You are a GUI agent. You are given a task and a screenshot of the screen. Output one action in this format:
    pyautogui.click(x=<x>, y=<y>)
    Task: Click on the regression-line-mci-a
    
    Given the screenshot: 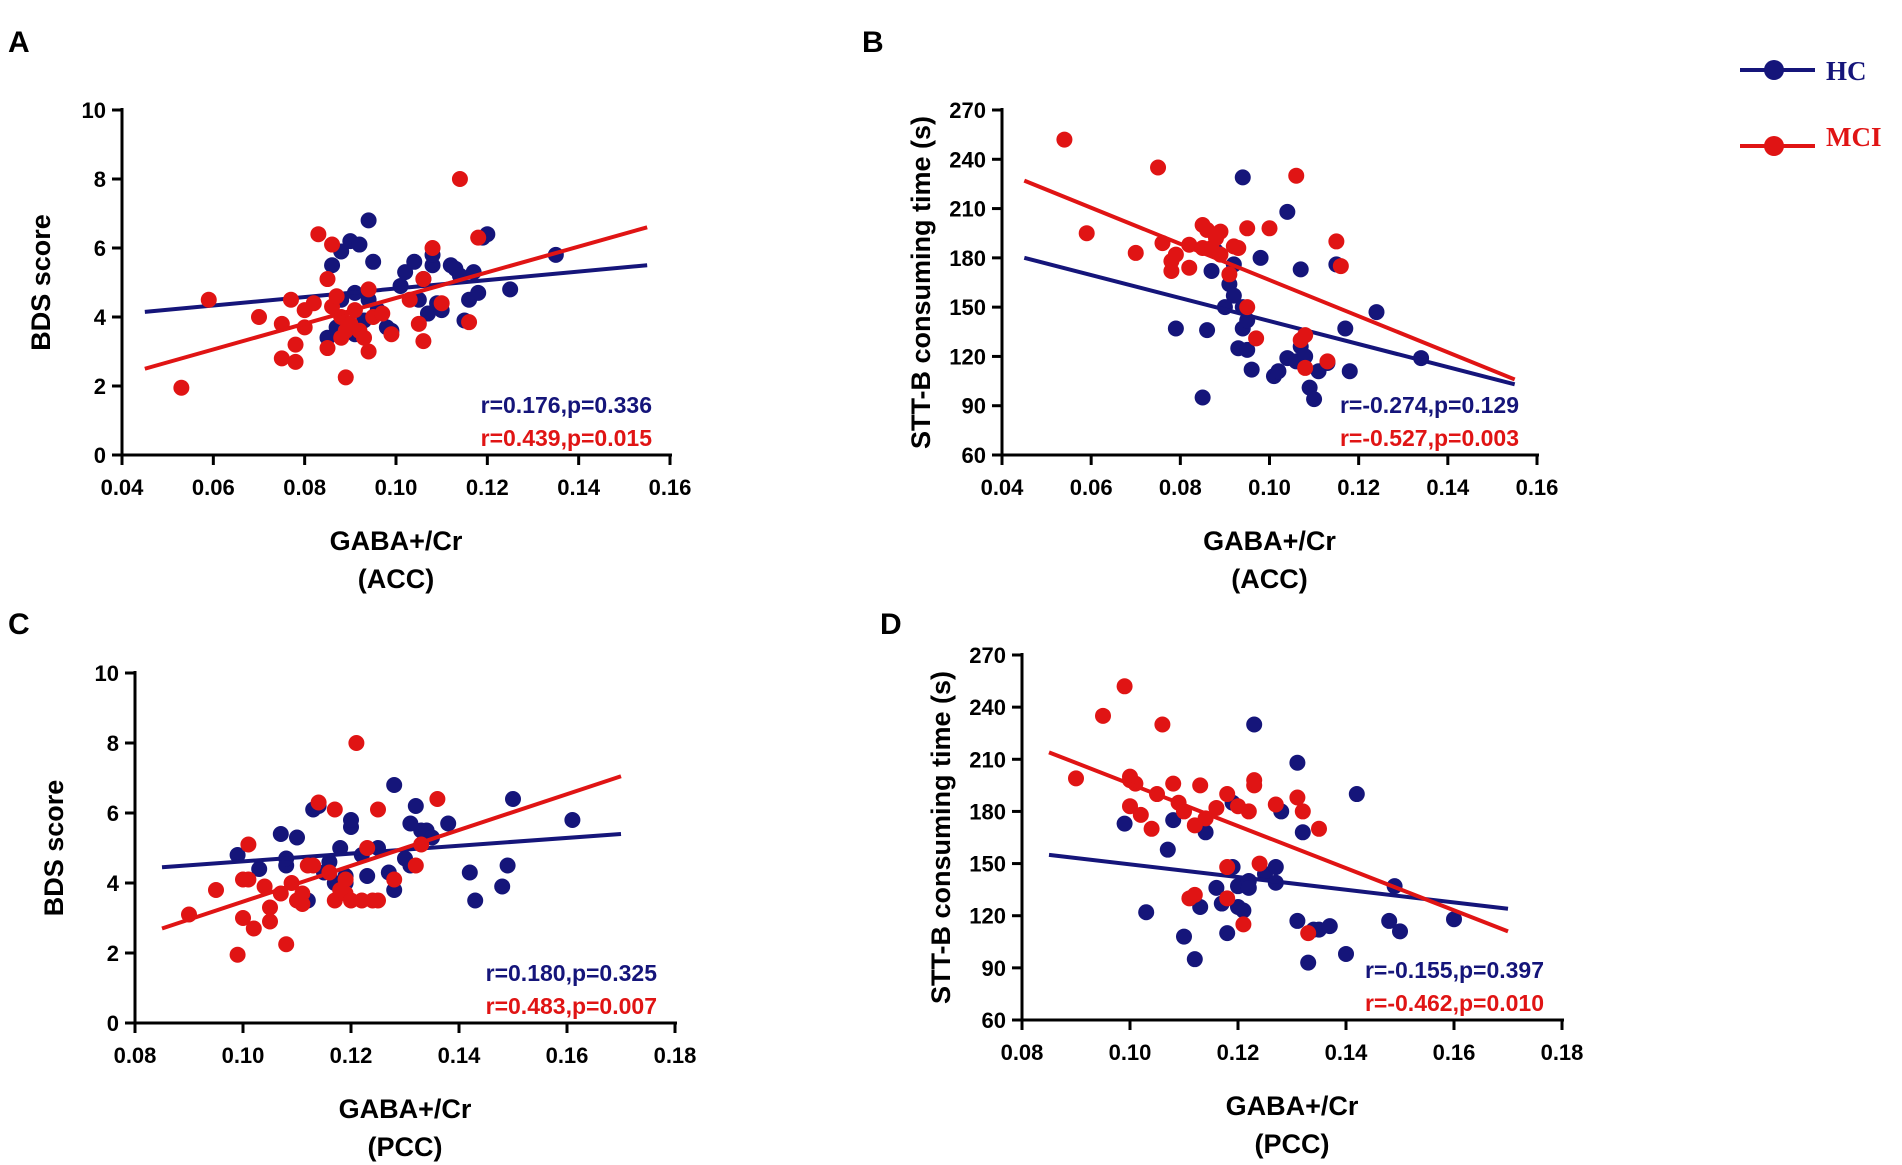 What is the action you would take?
    pyautogui.click(x=396, y=298)
    